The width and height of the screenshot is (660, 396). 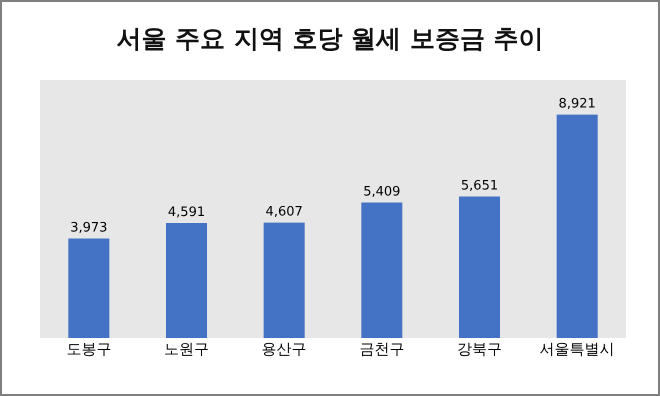 I want to click on data-label: 8,921, so click(x=577, y=104).